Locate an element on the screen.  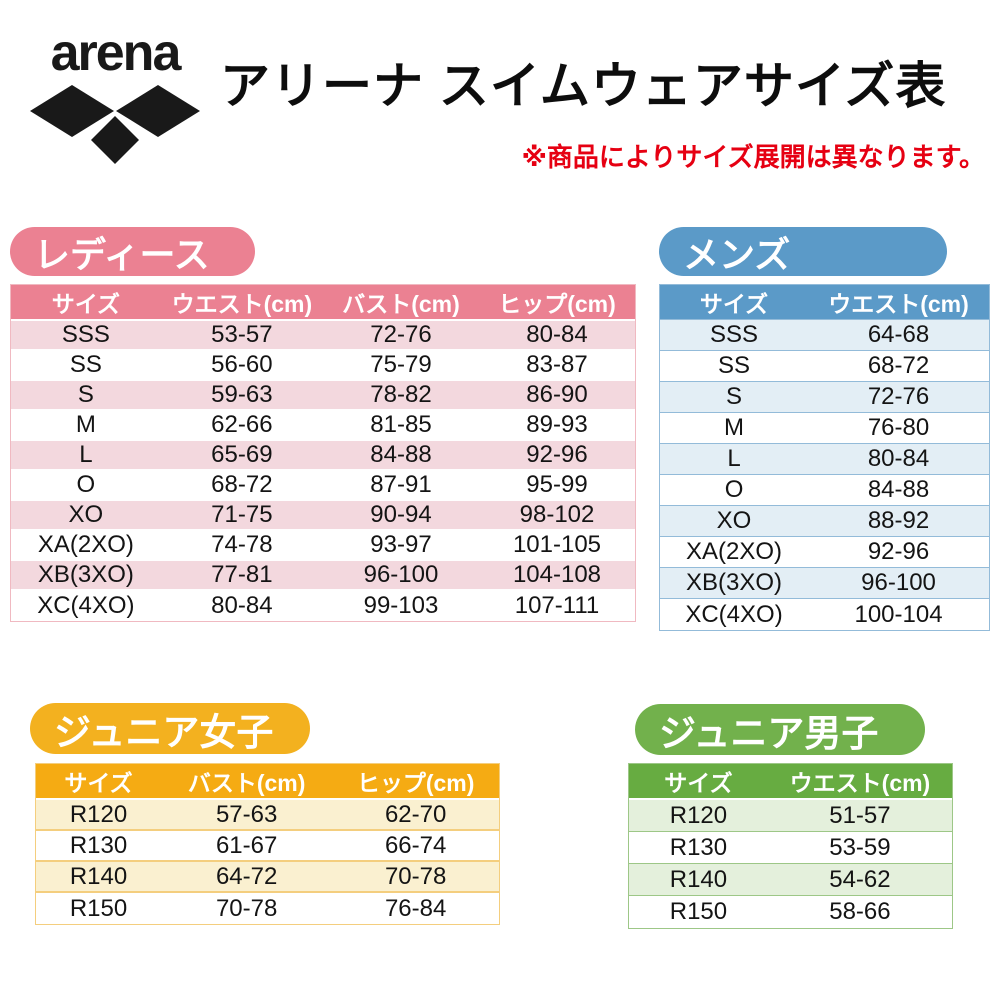
arena-diamonds-icon is located at coordinates (115, 124).